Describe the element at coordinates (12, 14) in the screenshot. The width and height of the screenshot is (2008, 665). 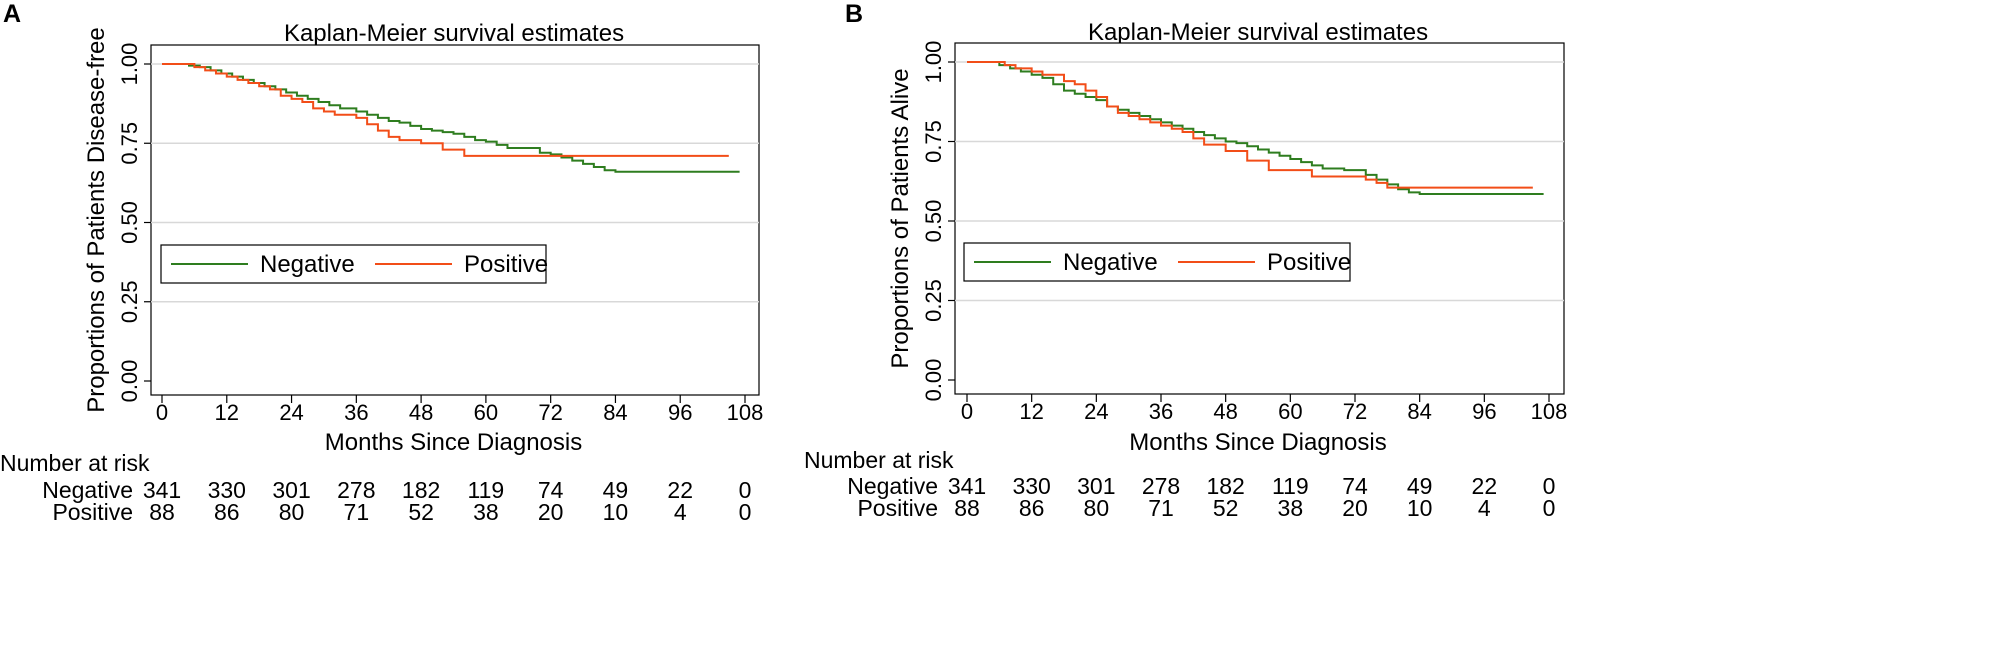
I see `panel-label: A` at that location.